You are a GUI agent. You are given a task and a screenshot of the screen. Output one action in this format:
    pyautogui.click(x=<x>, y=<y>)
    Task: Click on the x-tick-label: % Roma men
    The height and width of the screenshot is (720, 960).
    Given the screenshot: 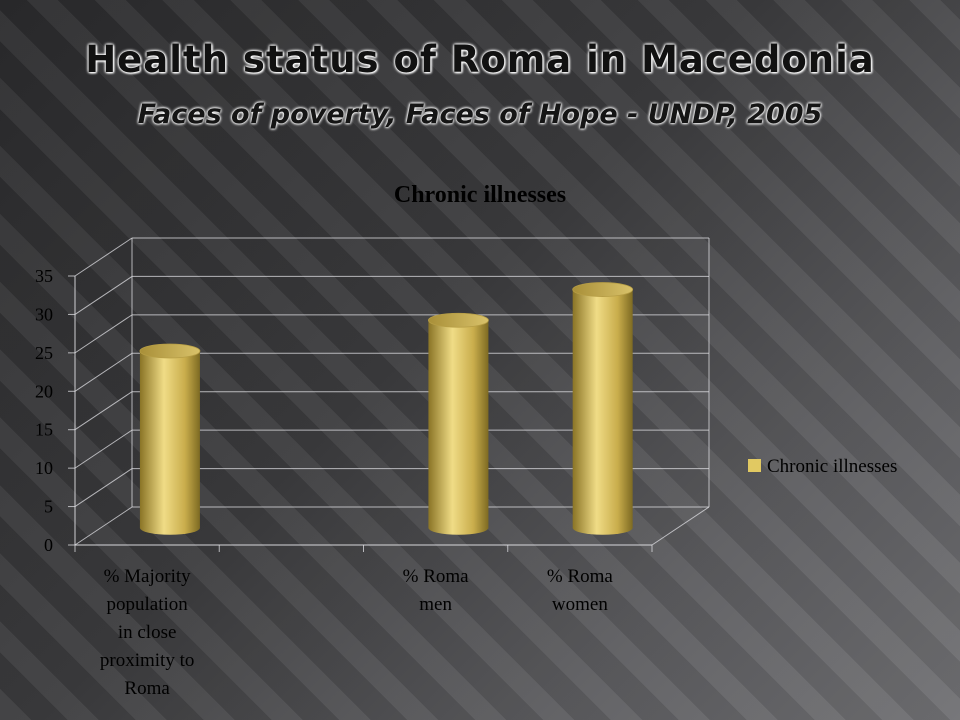 What is the action you would take?
    pyautogui.click(x=436, y=590)
    